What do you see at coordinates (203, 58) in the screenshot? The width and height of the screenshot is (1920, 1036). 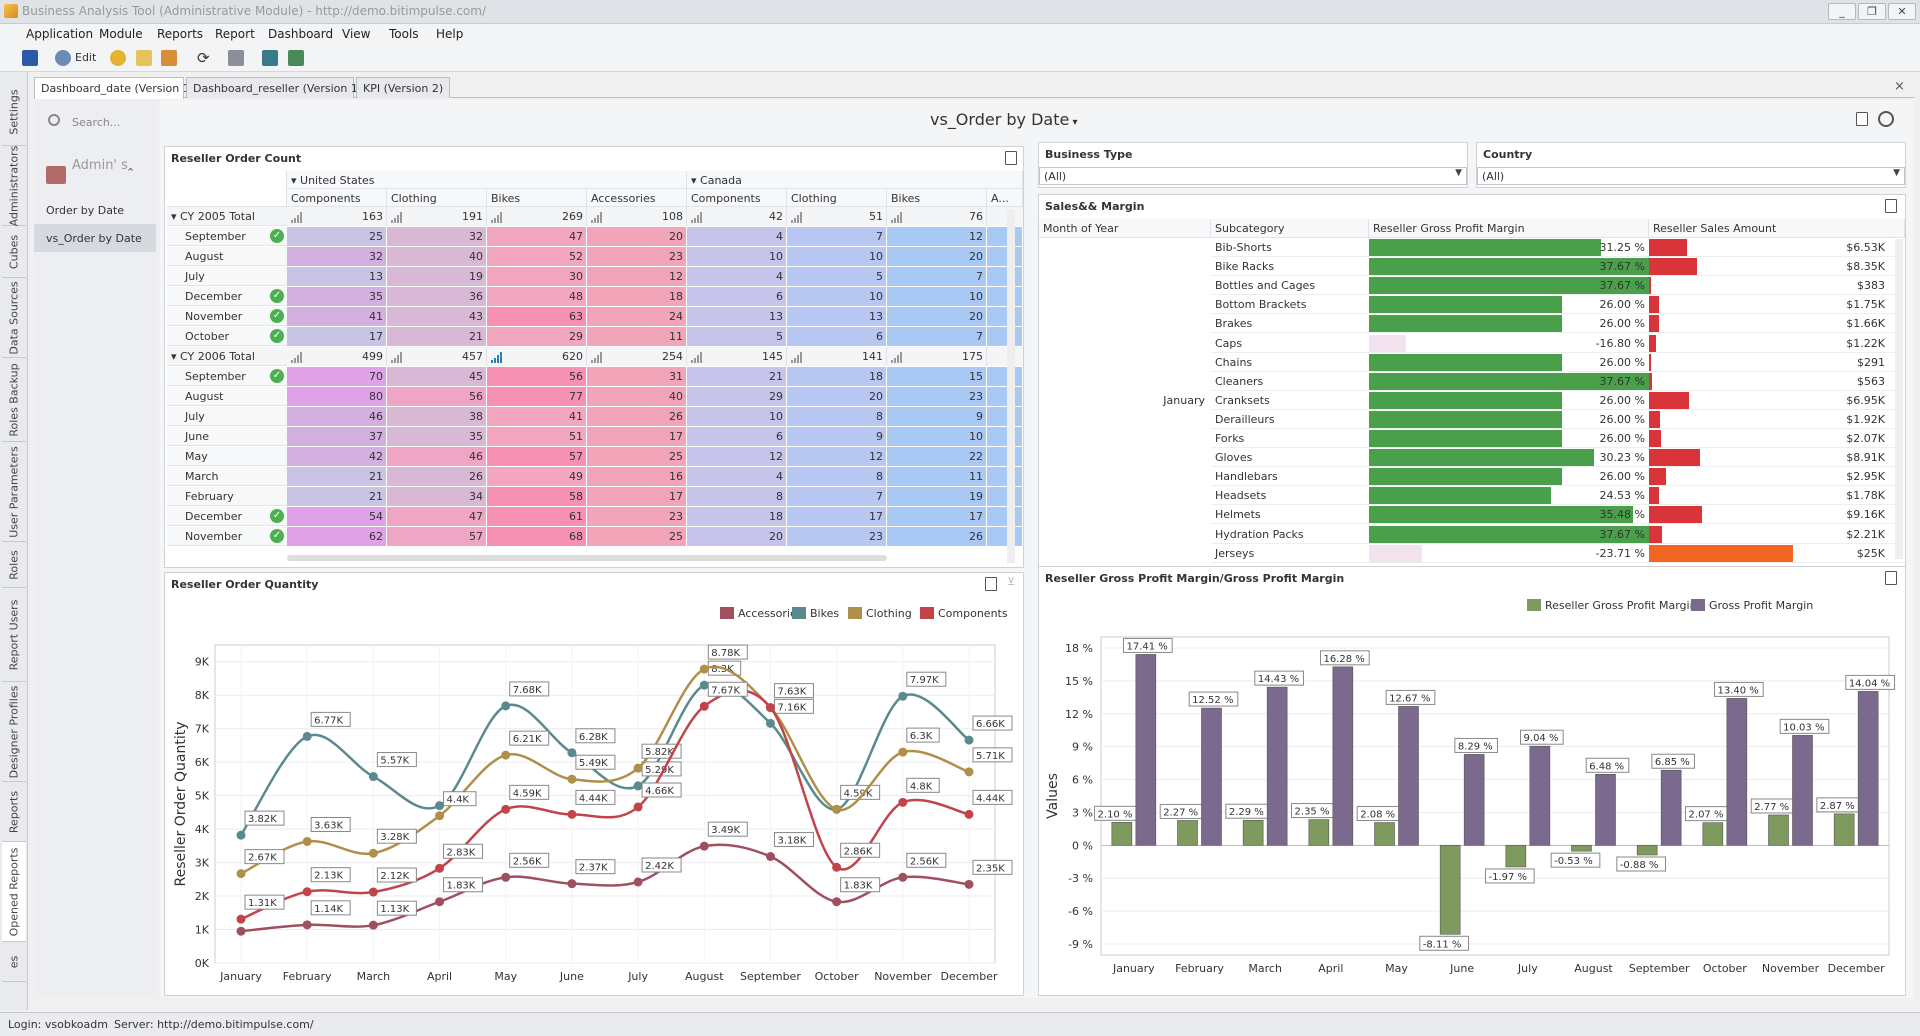 I see `refresh-icon: ⟳` at bounding box center [203, 58].